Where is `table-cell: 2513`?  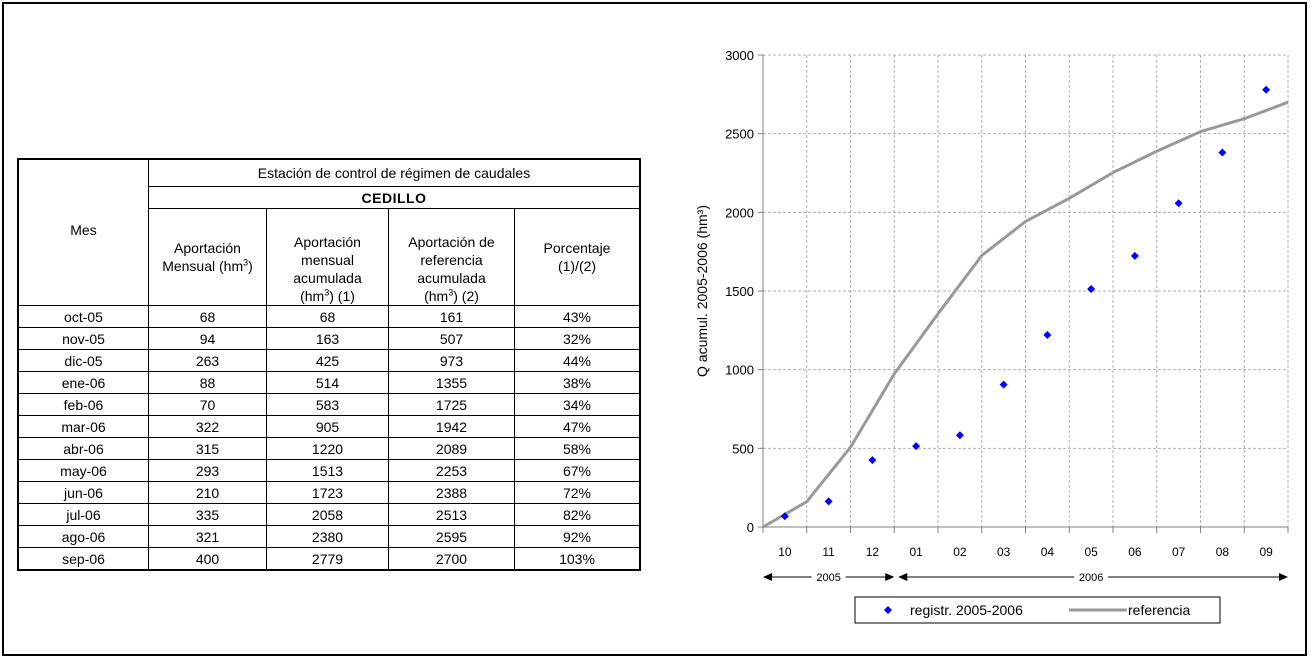
table-cell: 2513 is located at coordinates (451, 514).